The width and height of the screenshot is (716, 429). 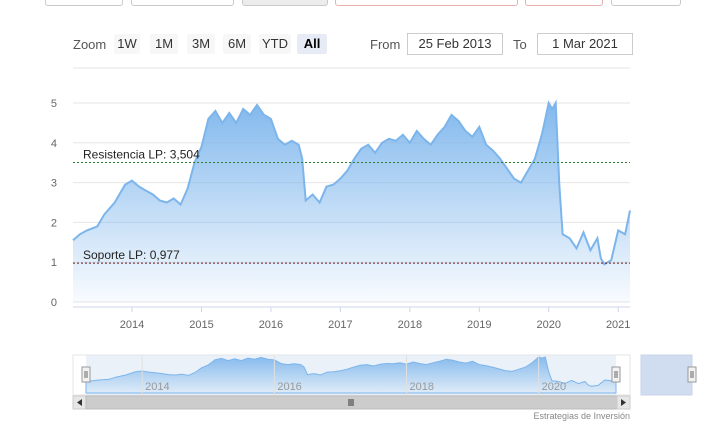 I want to click on x-tick-label: 2021, so click(x=618, y=325).